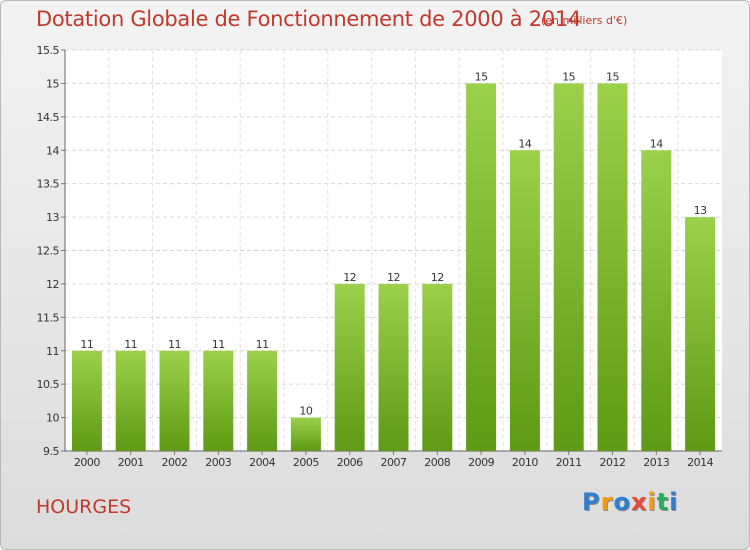 Image resolution: width=750 pixels, height=550 pixels. Describe the element at coordinates (84, 507) in the screenshot. I see `place-name: HOURGES` at that location.